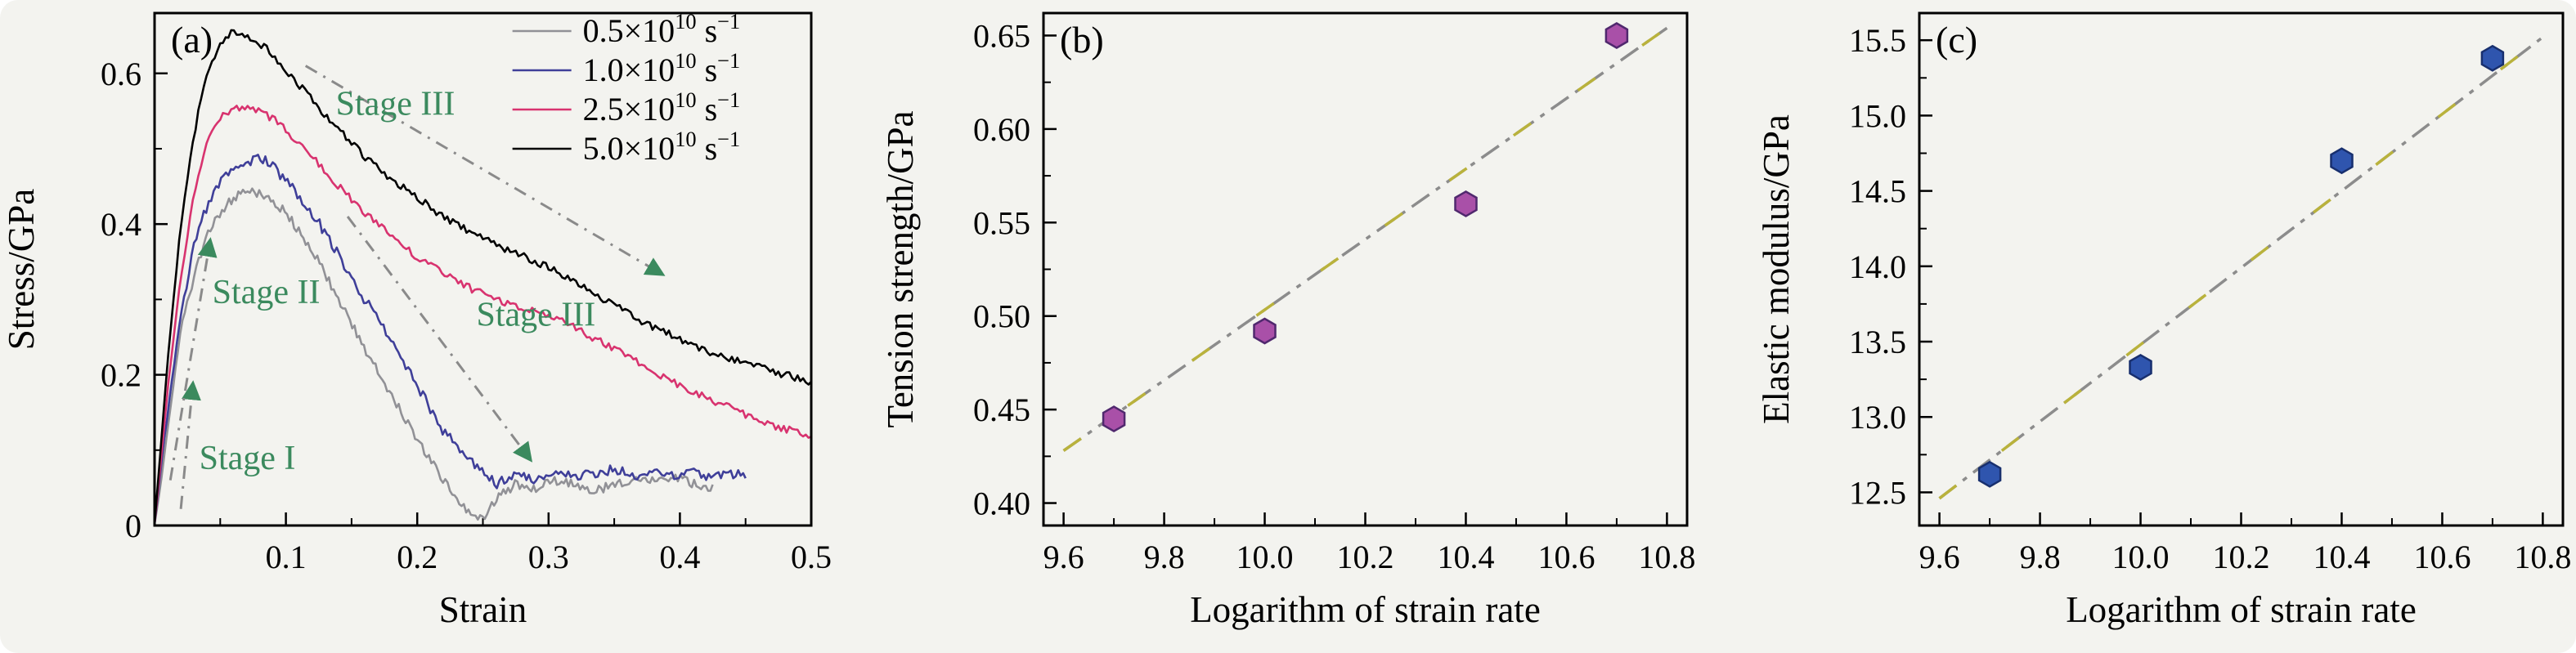 This screenshot has width=2576, height=653. Describe the element at coordinates (662, 68) in the screenshot. I see `legend-label: 1.0×1010 s−1` at that location.